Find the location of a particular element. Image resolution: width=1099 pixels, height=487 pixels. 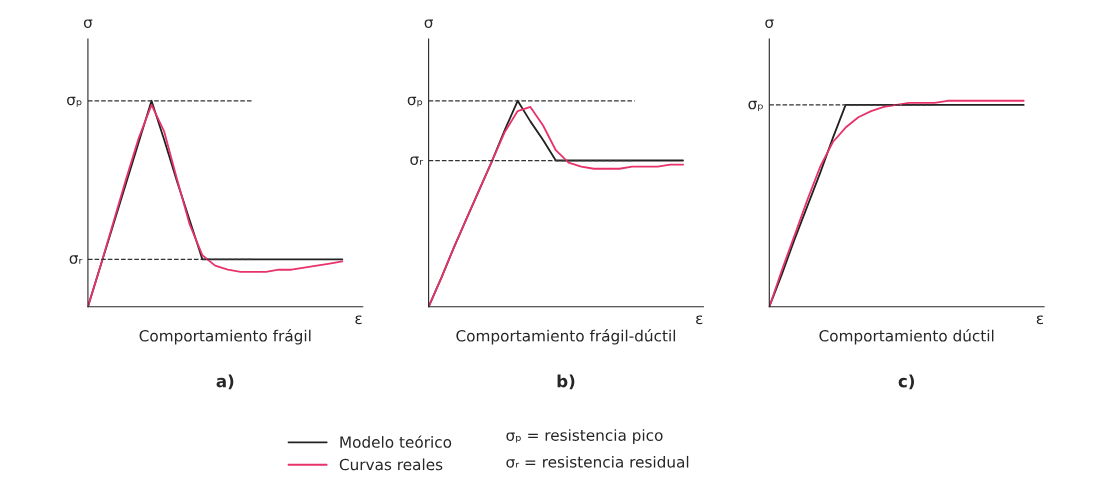

text: σₚ = resistencia pico is located at coordinates (584, 436).